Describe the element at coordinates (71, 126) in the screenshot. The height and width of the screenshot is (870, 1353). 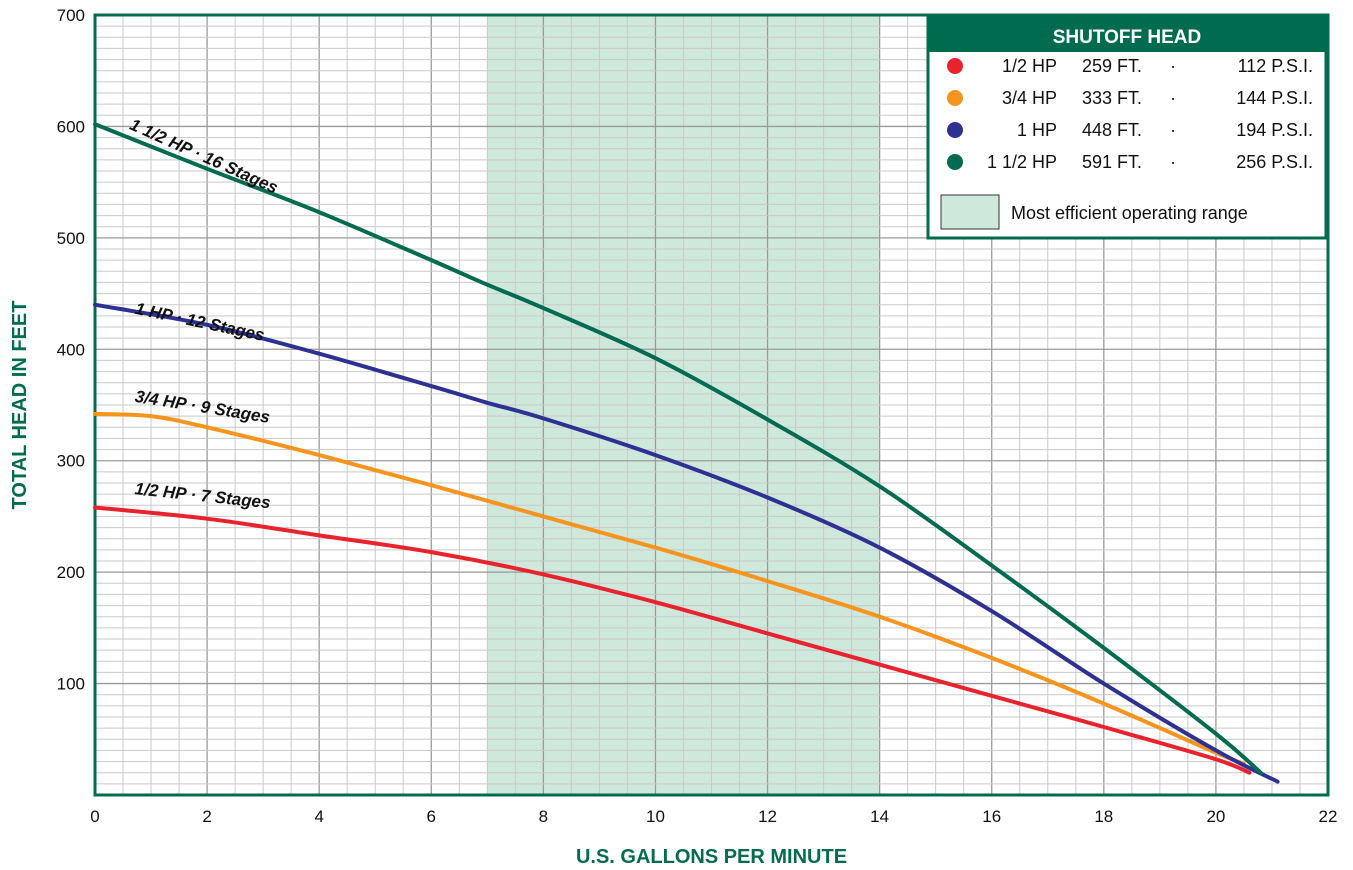
I see `y-tick-label: 600` at that location.